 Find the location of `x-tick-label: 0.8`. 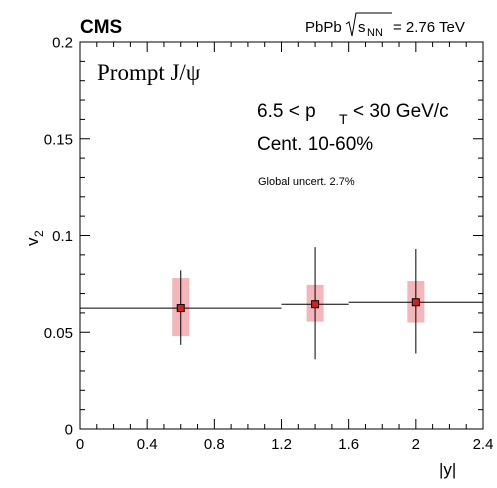

x-tick-label: 0.8 is located at coordinates (214, 444).